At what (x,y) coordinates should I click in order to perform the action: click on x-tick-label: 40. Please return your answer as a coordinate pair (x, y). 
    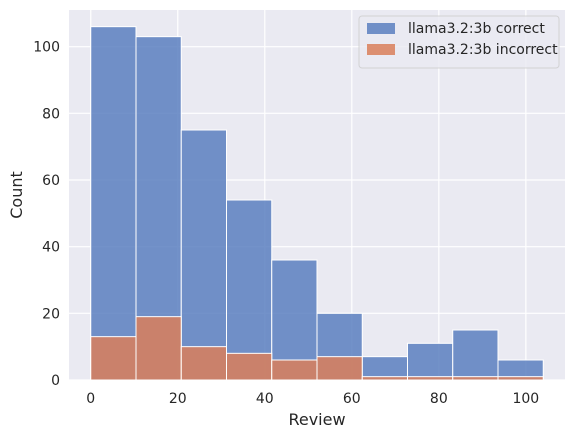
    Looking at the image, I should click on (265, 399).